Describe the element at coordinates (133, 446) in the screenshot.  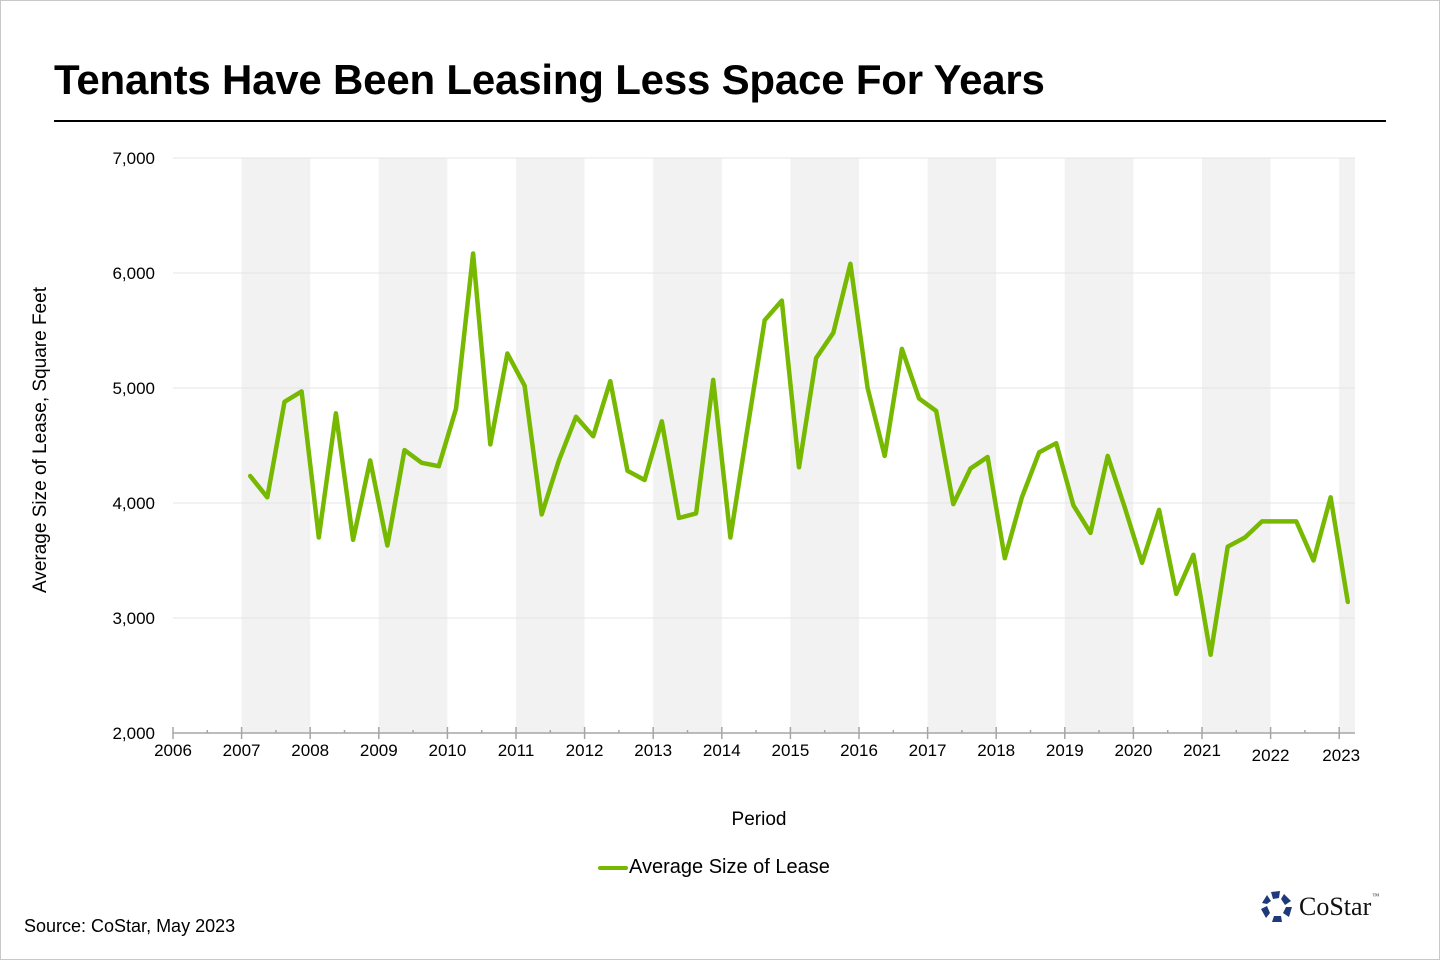
I see `y-axis-tick-labels: 2,000 3,000 4,000 5,000 6,000 7,000` at that location.